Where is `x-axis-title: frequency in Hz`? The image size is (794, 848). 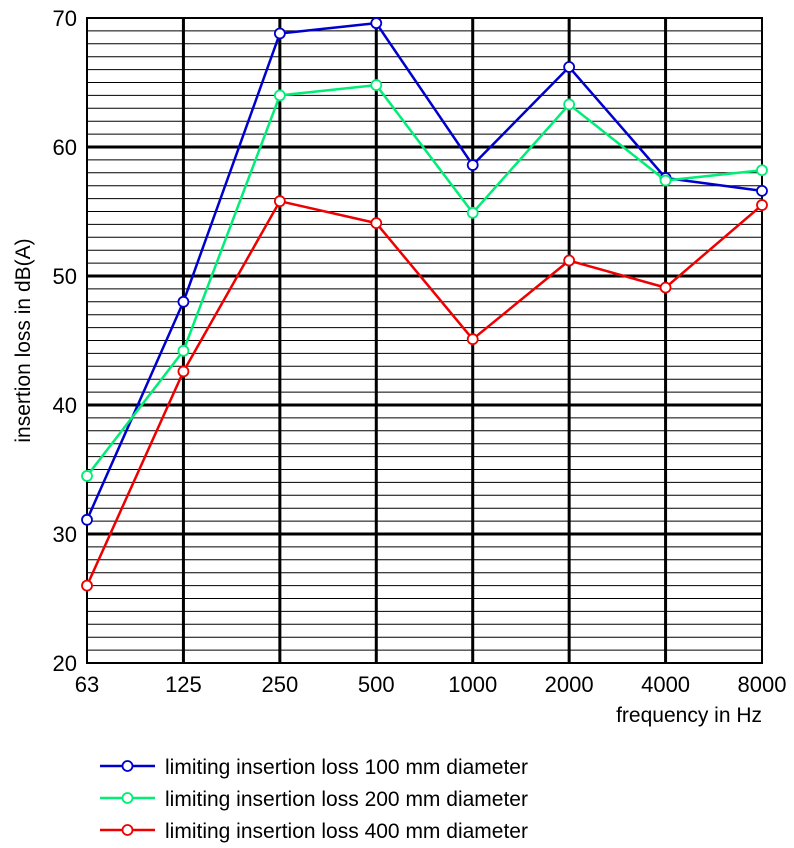 x-axis-title: frequency in Hz is located at coordinates (689, 715).